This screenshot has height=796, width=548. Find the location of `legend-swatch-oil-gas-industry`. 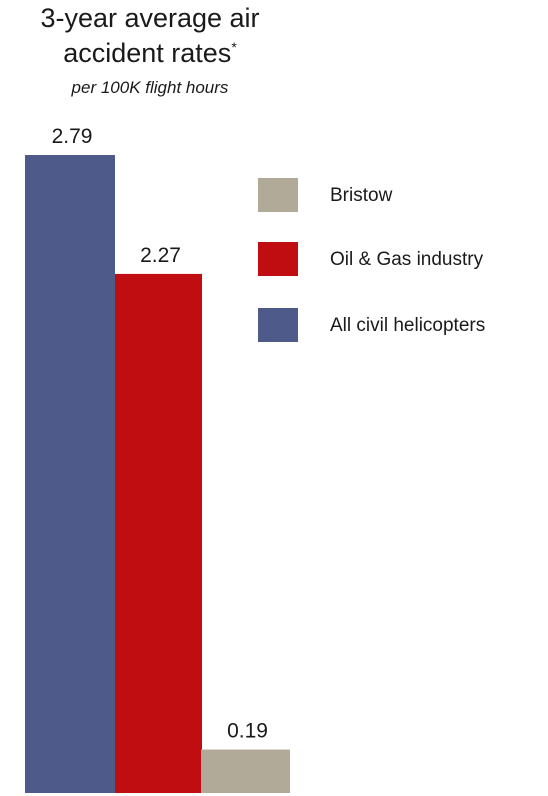

legend-swatch-oil-gas-industry is located at coordinates (278, 259).